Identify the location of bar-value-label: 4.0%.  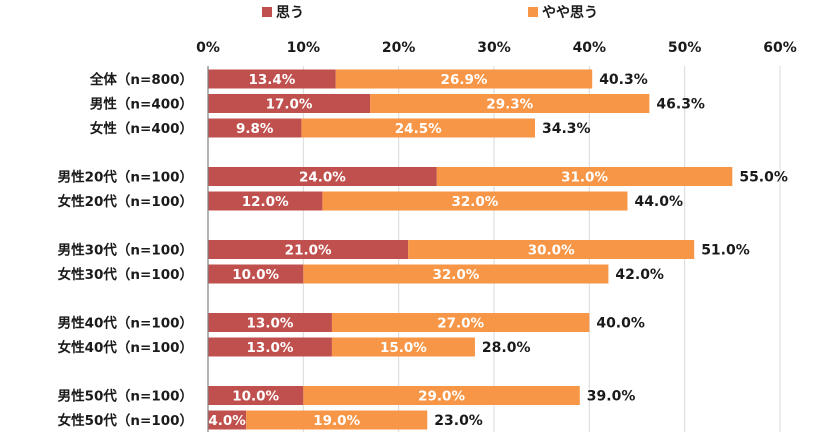
(227, 421).